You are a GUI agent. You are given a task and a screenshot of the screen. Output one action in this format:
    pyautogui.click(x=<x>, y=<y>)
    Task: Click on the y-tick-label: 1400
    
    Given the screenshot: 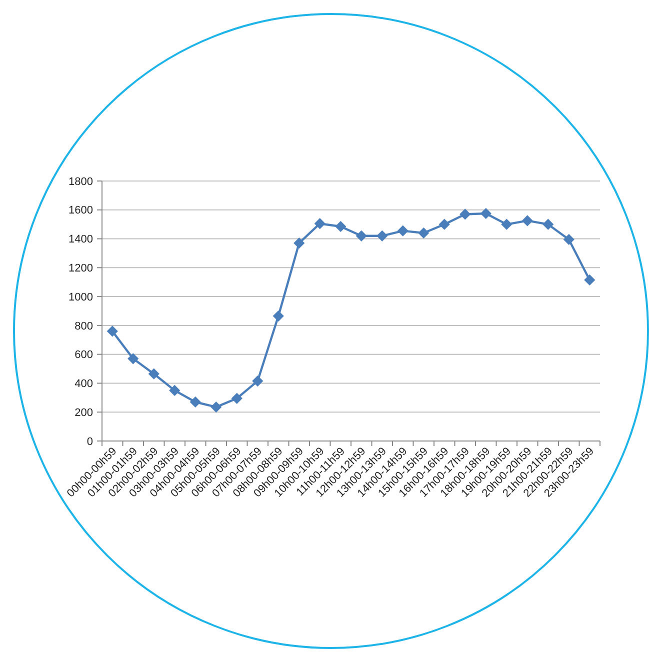 What is the action you would take?
    pyautogui.click(x=80, y=240)
    